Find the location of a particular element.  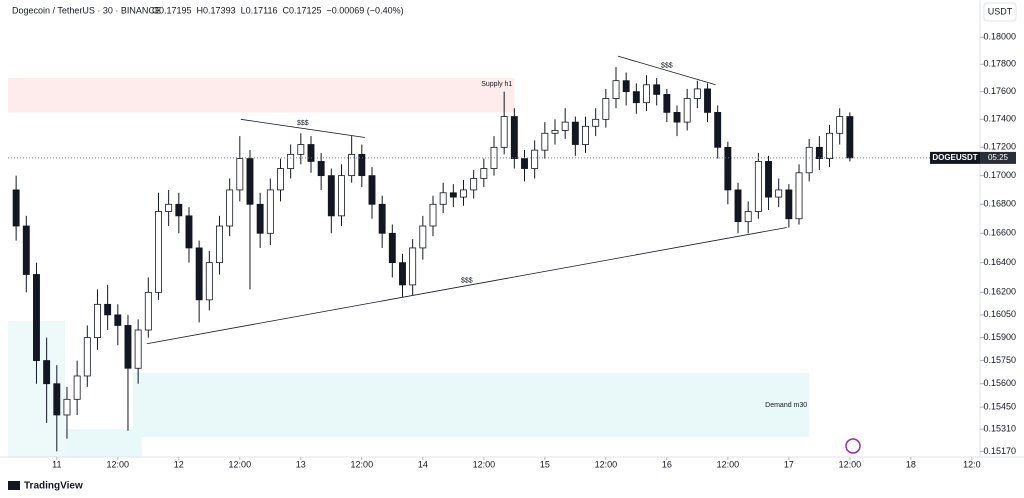

countdown-tag is located at coordinates (998, 157).